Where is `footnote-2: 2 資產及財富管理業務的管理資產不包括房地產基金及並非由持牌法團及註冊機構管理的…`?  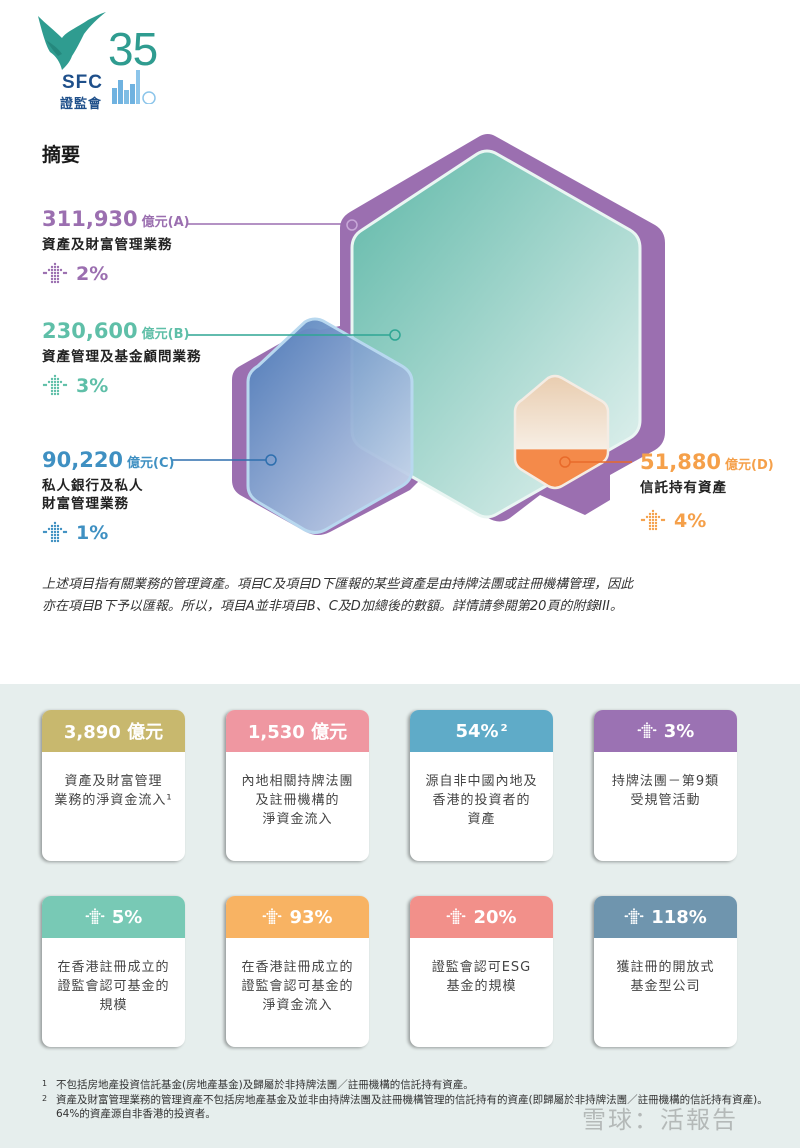 footnote-2: 2 資產及財富管理業務的管理資產不包括房地產基金及並非由持牌法團及註冊機構管理的… is located at coordinates (409, 1107).